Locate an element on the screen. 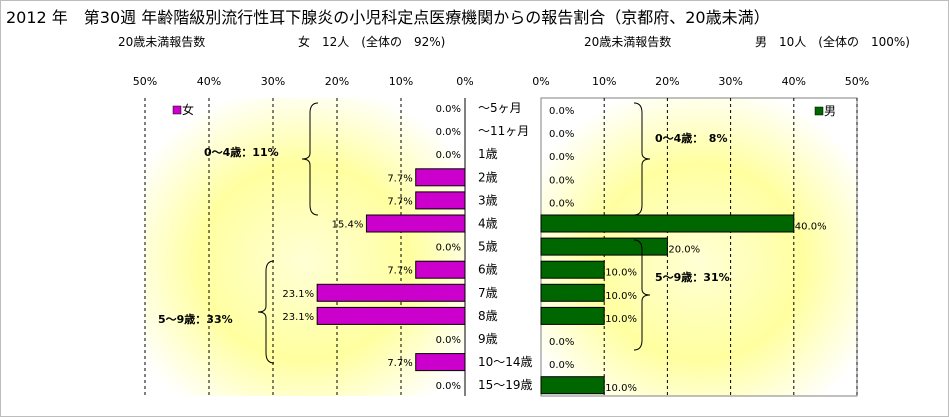 This screenshot has width=949, height=417. female-bracket-label-0-4: 0～4歳：11% is located at coordinates (241, 152).